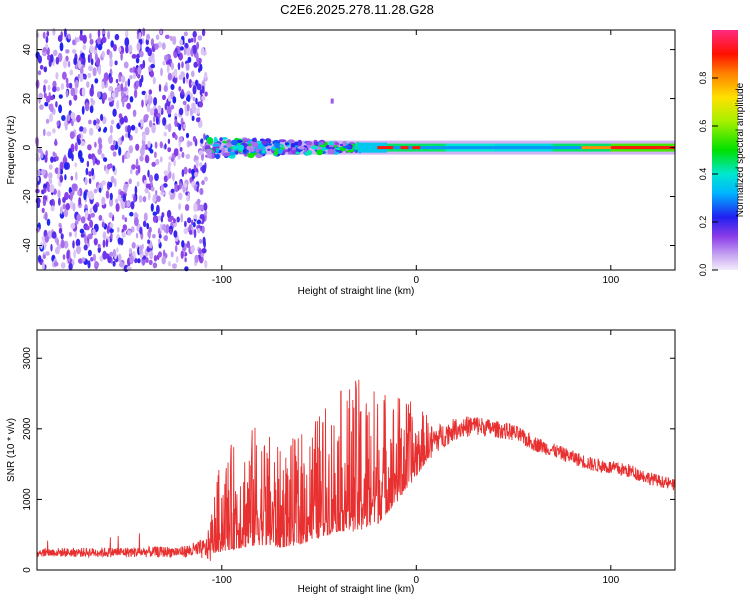  What do you see at coordinates (356, 291) in the screenshot?
I see `spectrogram-x-label: Height of straight line (km)` at bounding box center [356, 291].